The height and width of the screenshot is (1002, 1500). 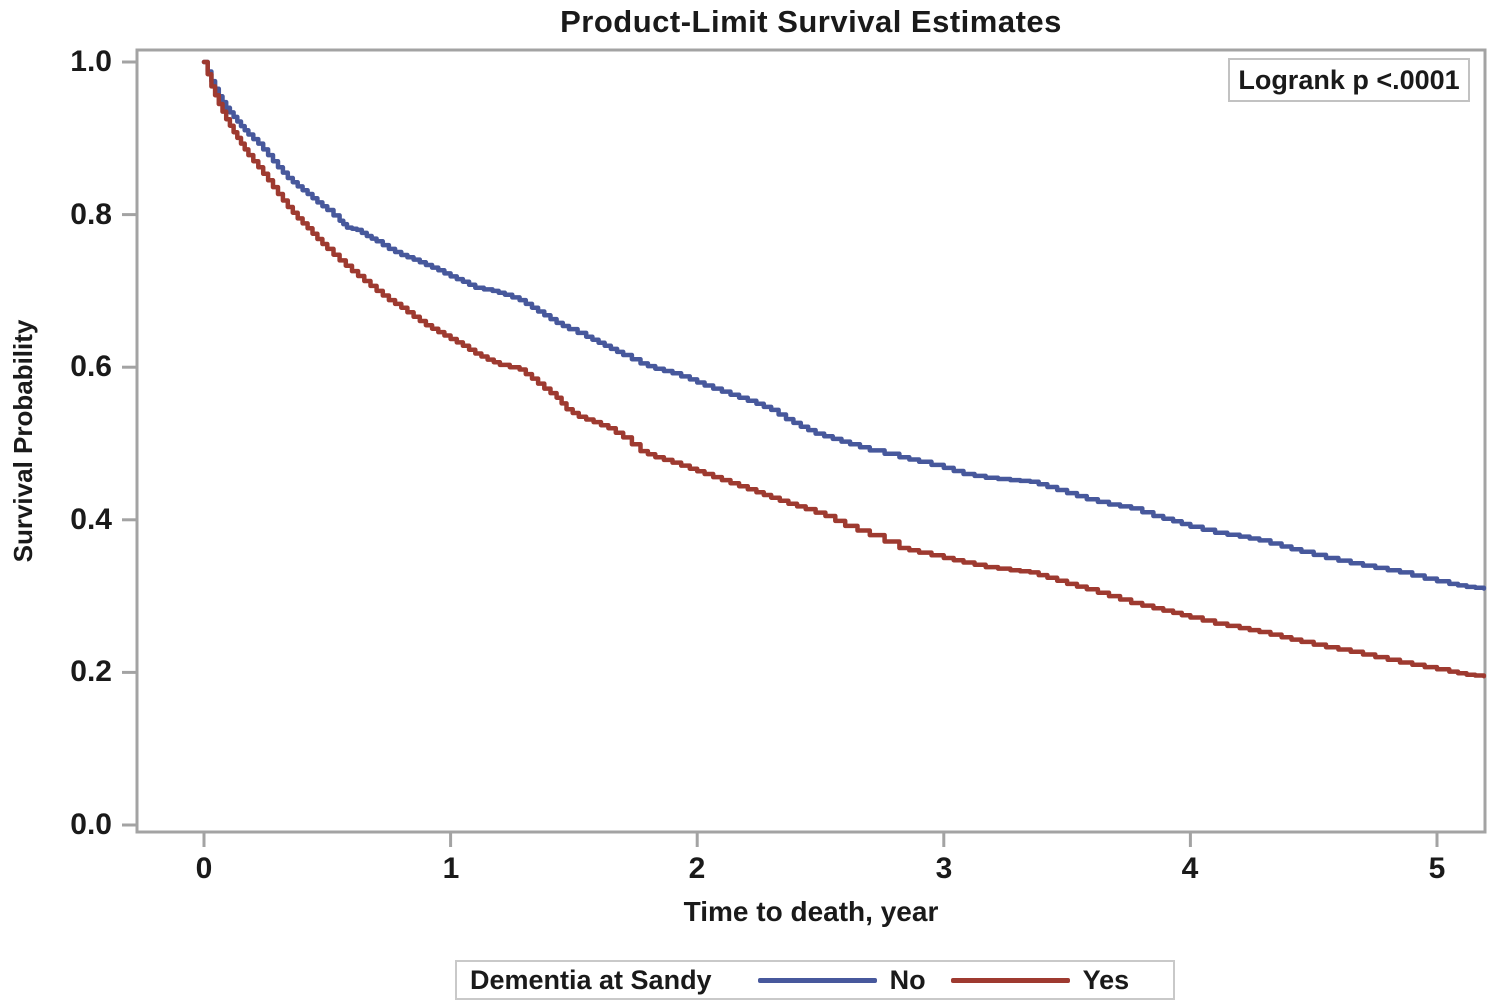 I want to click on legend-line-no-swatch, so click(x=817, y=980).